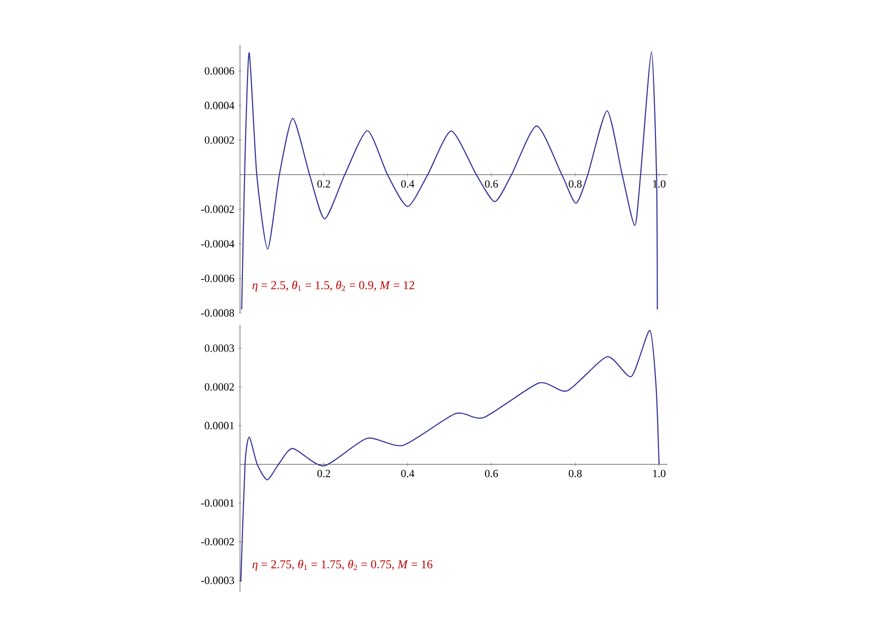 The width and height of the screenshot is (881, 632). I want to click on y-tick-label: 0.0004, so click(219, 106).